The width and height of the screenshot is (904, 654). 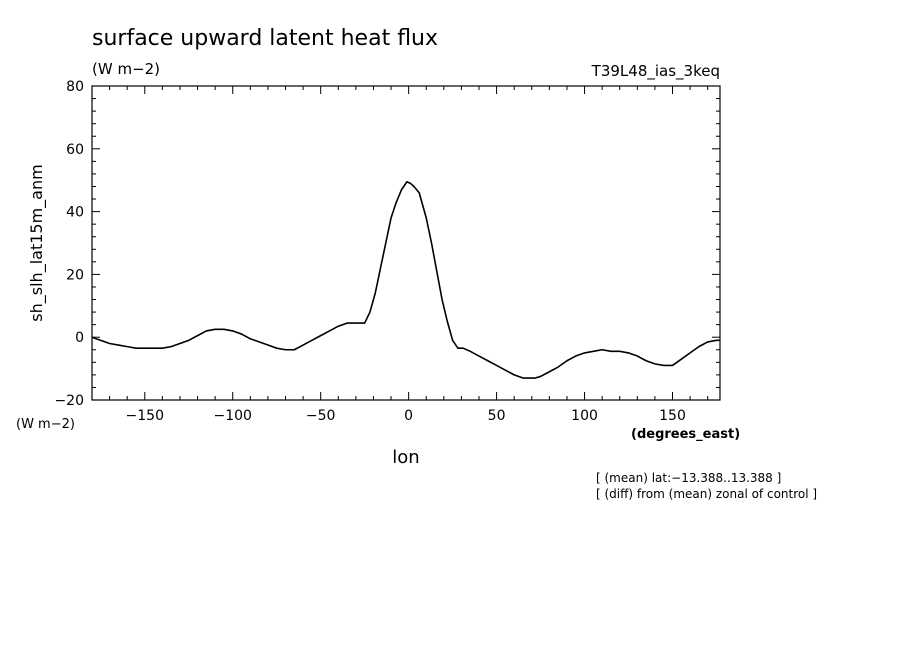 I want to click on y-tick-label: 80, so click(x=75, y=87).